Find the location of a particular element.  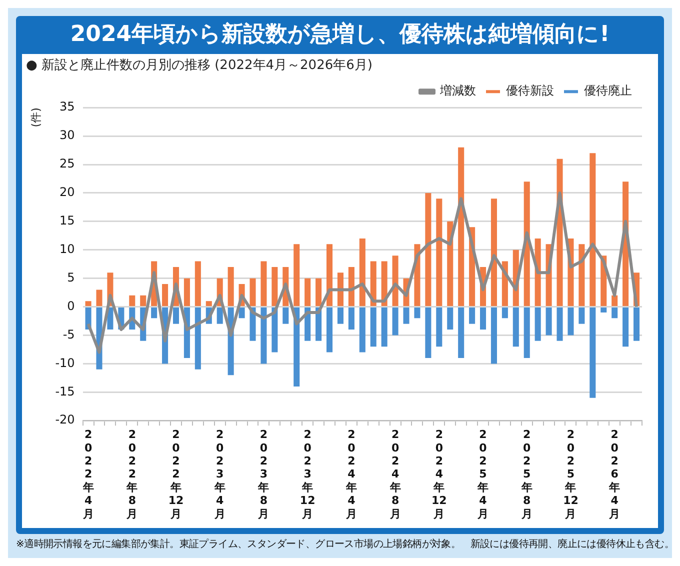

y-tick-label: 30 is located at coordinates (67, 135).